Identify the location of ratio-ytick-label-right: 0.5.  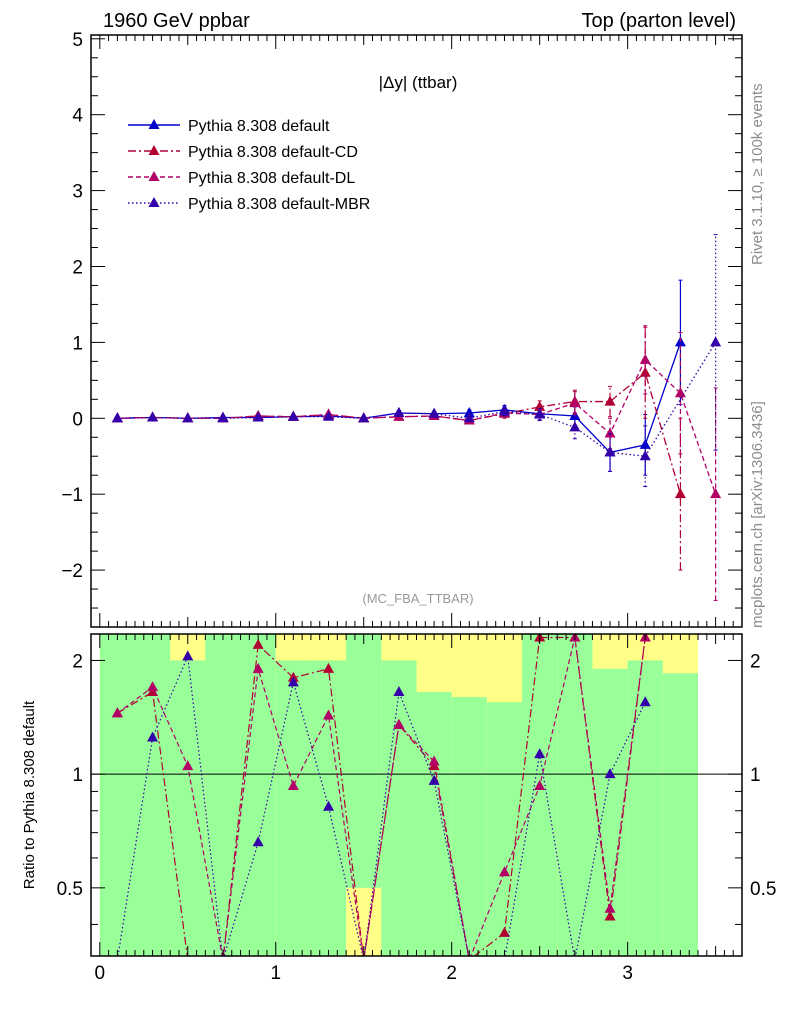
(763, 889).